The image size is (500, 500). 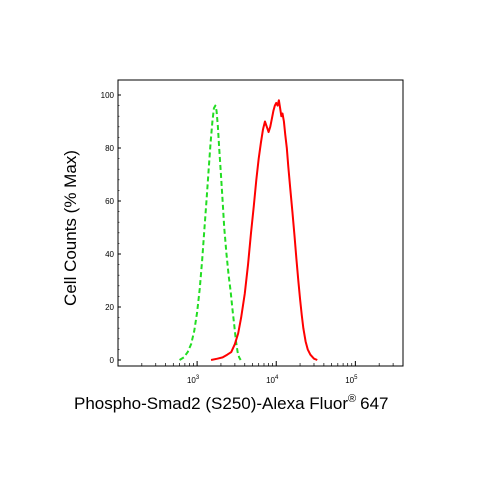 I want to click on x-axis-ticks: 10³ 10⁴ 10⁵, so click(x=260, y=373).